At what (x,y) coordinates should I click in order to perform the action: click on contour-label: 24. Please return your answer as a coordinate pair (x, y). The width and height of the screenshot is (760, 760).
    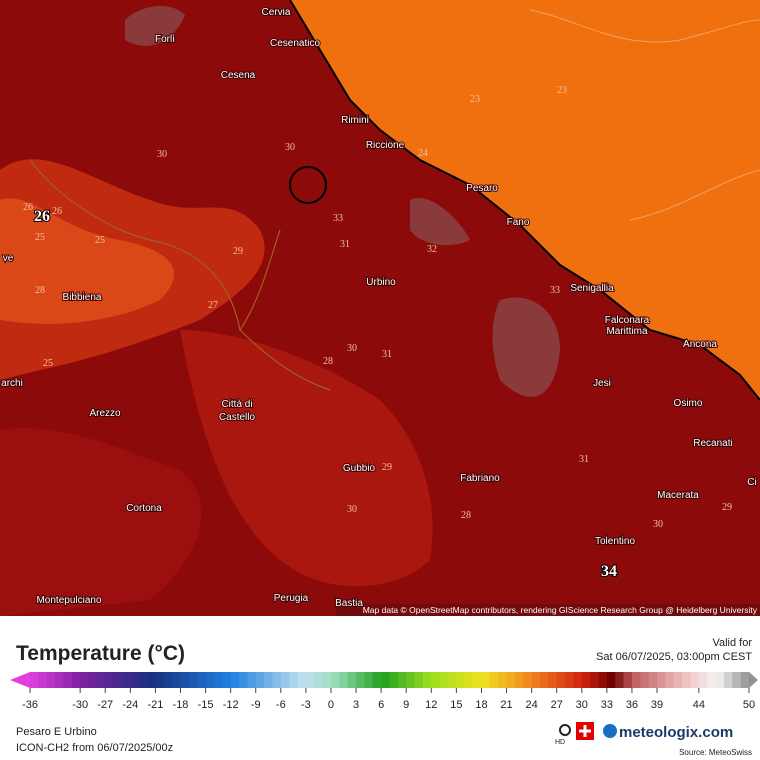
    Looking at the image, I should click on (423, 153).